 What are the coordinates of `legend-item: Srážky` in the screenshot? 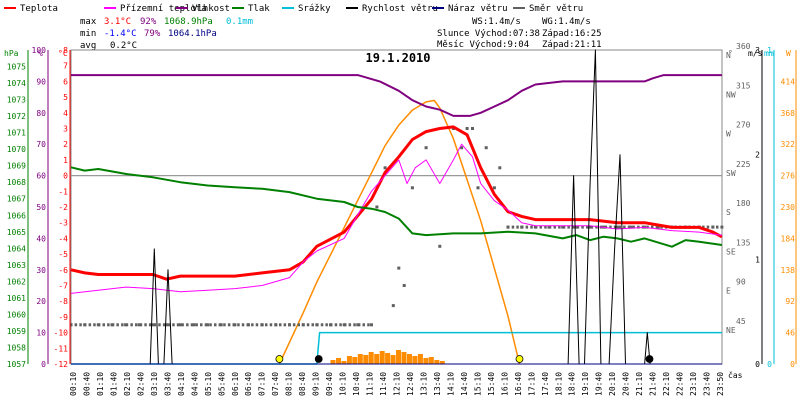 It's located at (306, 9).